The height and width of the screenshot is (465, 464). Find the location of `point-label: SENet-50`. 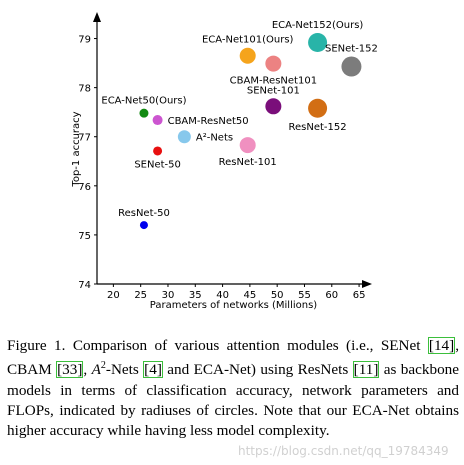

point-label: SENet-50 is located at coordinates (157, 164).